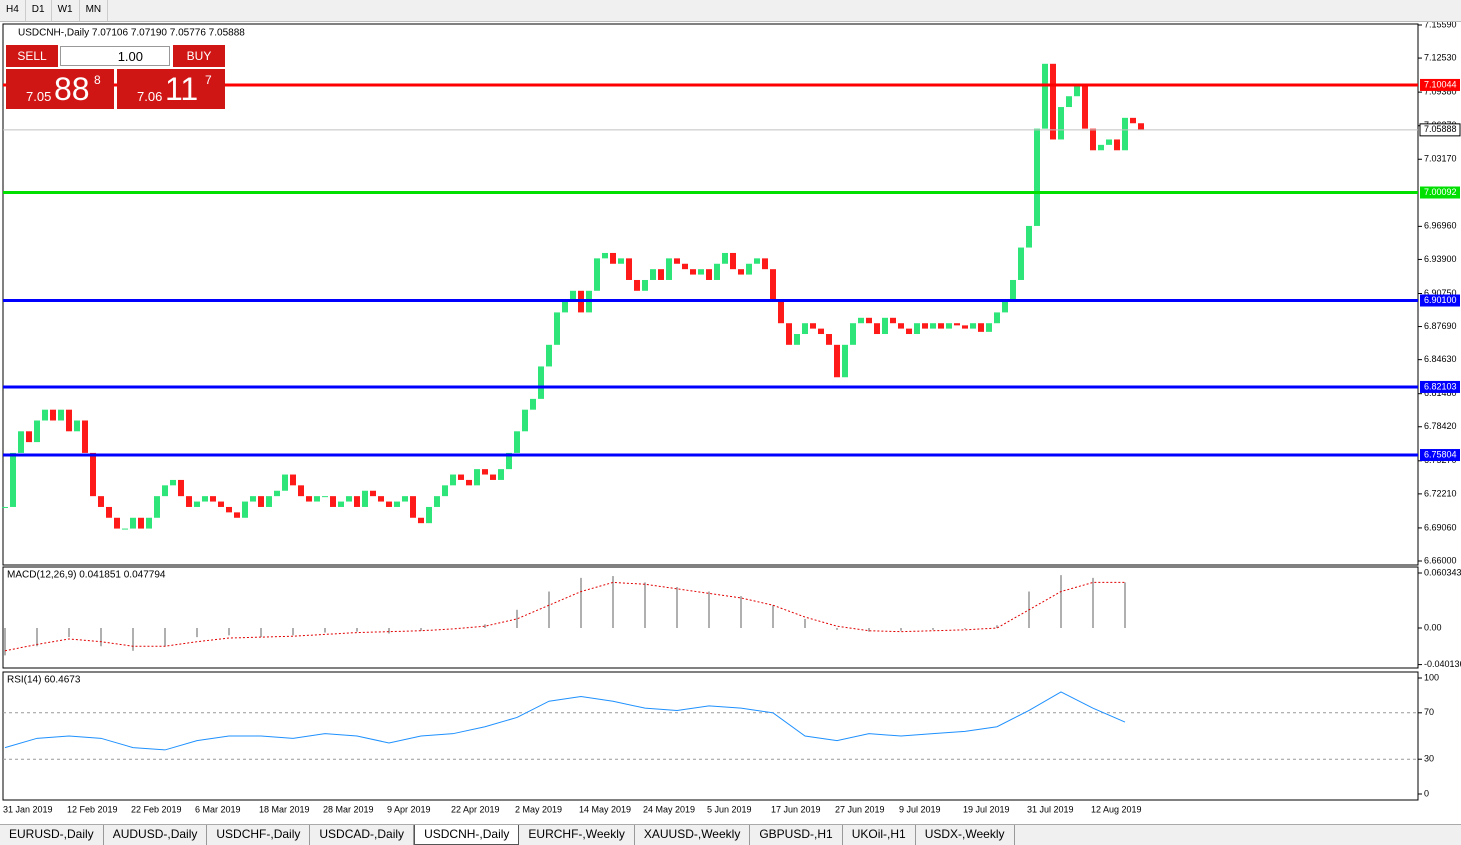 This screenshot has height=845, width=1461. What do you see at coordinates (1440, 493) in the screenshot?
I see `y-tick-label: 6.72210` at bounding box center [1440, 493].